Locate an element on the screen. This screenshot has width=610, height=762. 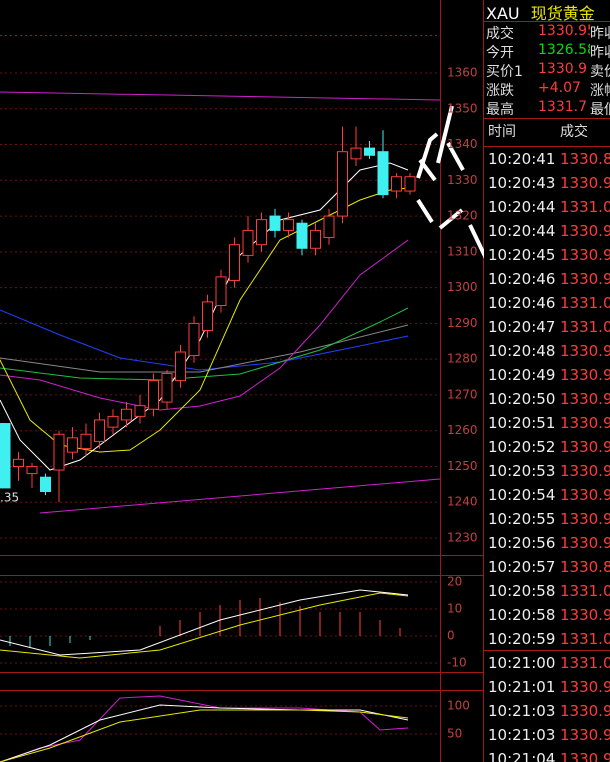
sub-tick-label: 20 is located at coordinates (454, 582).